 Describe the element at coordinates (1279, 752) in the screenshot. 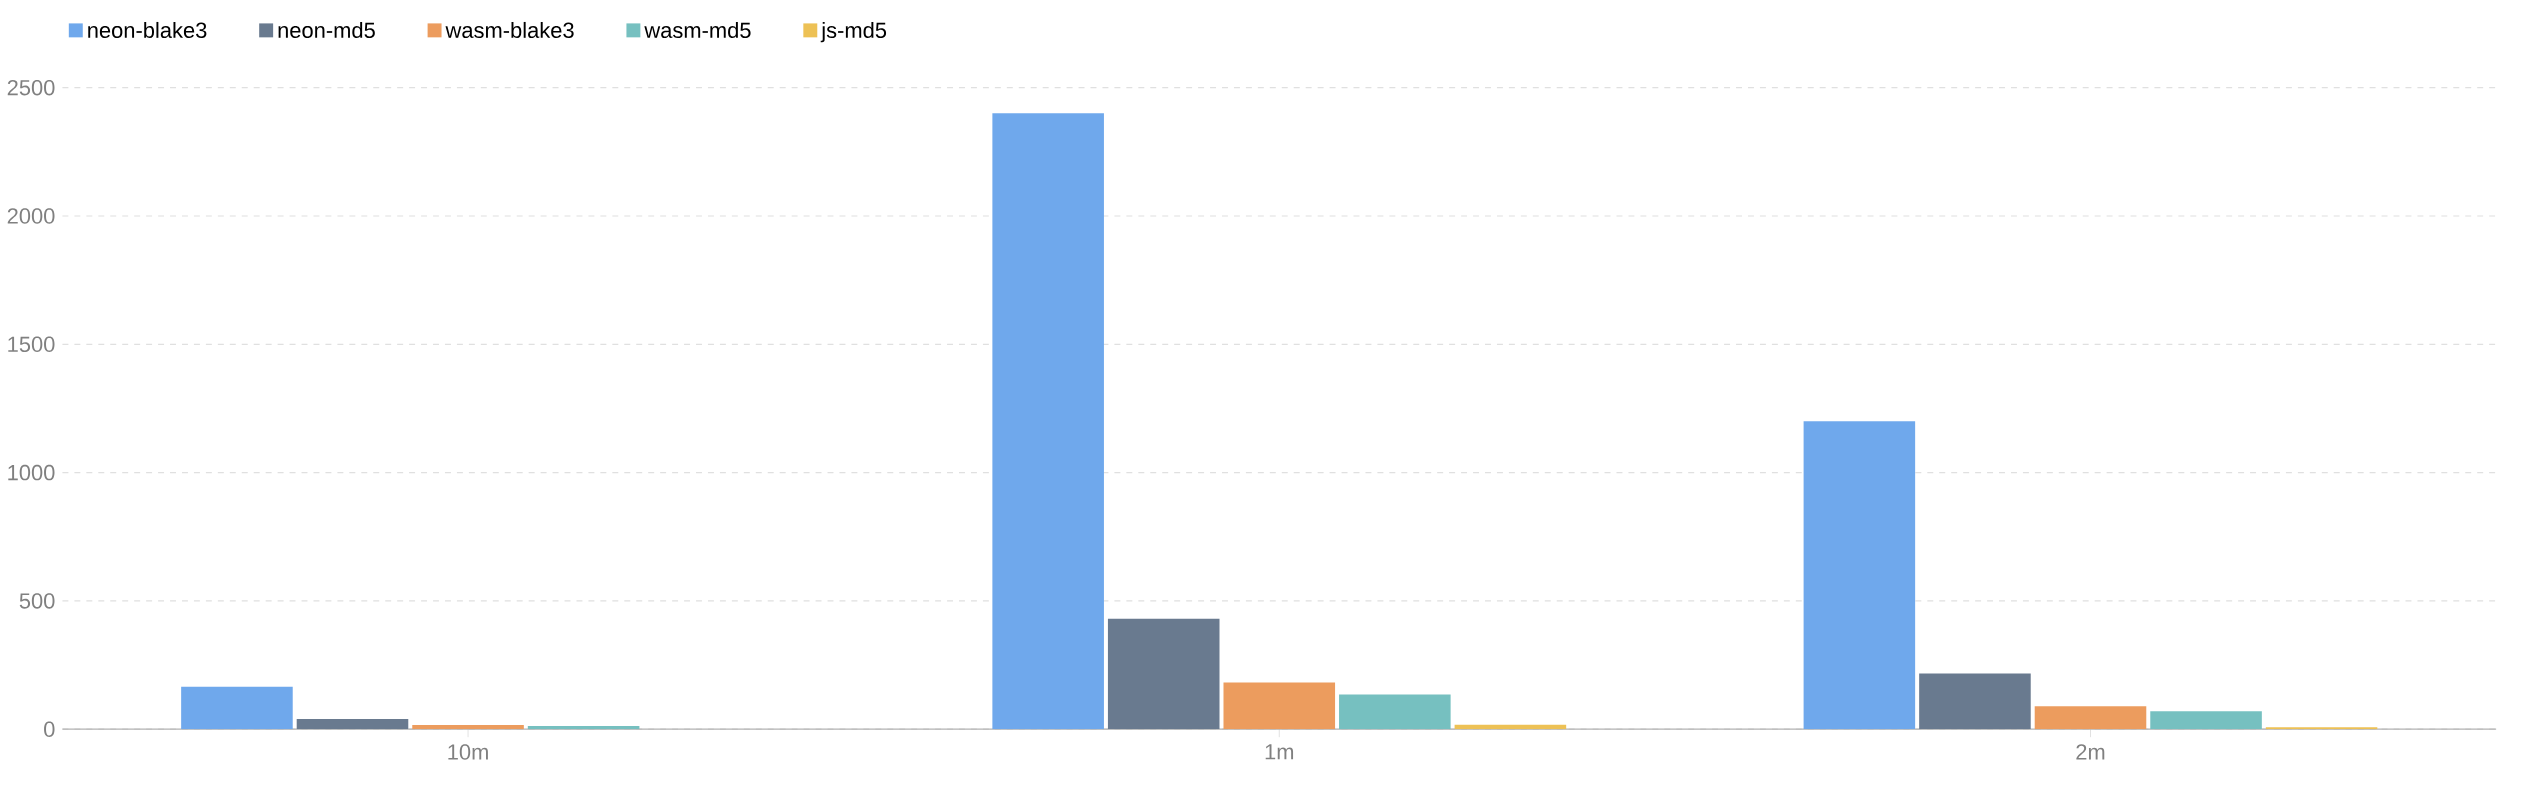

I see `x-tick-label: 1m` at that location.